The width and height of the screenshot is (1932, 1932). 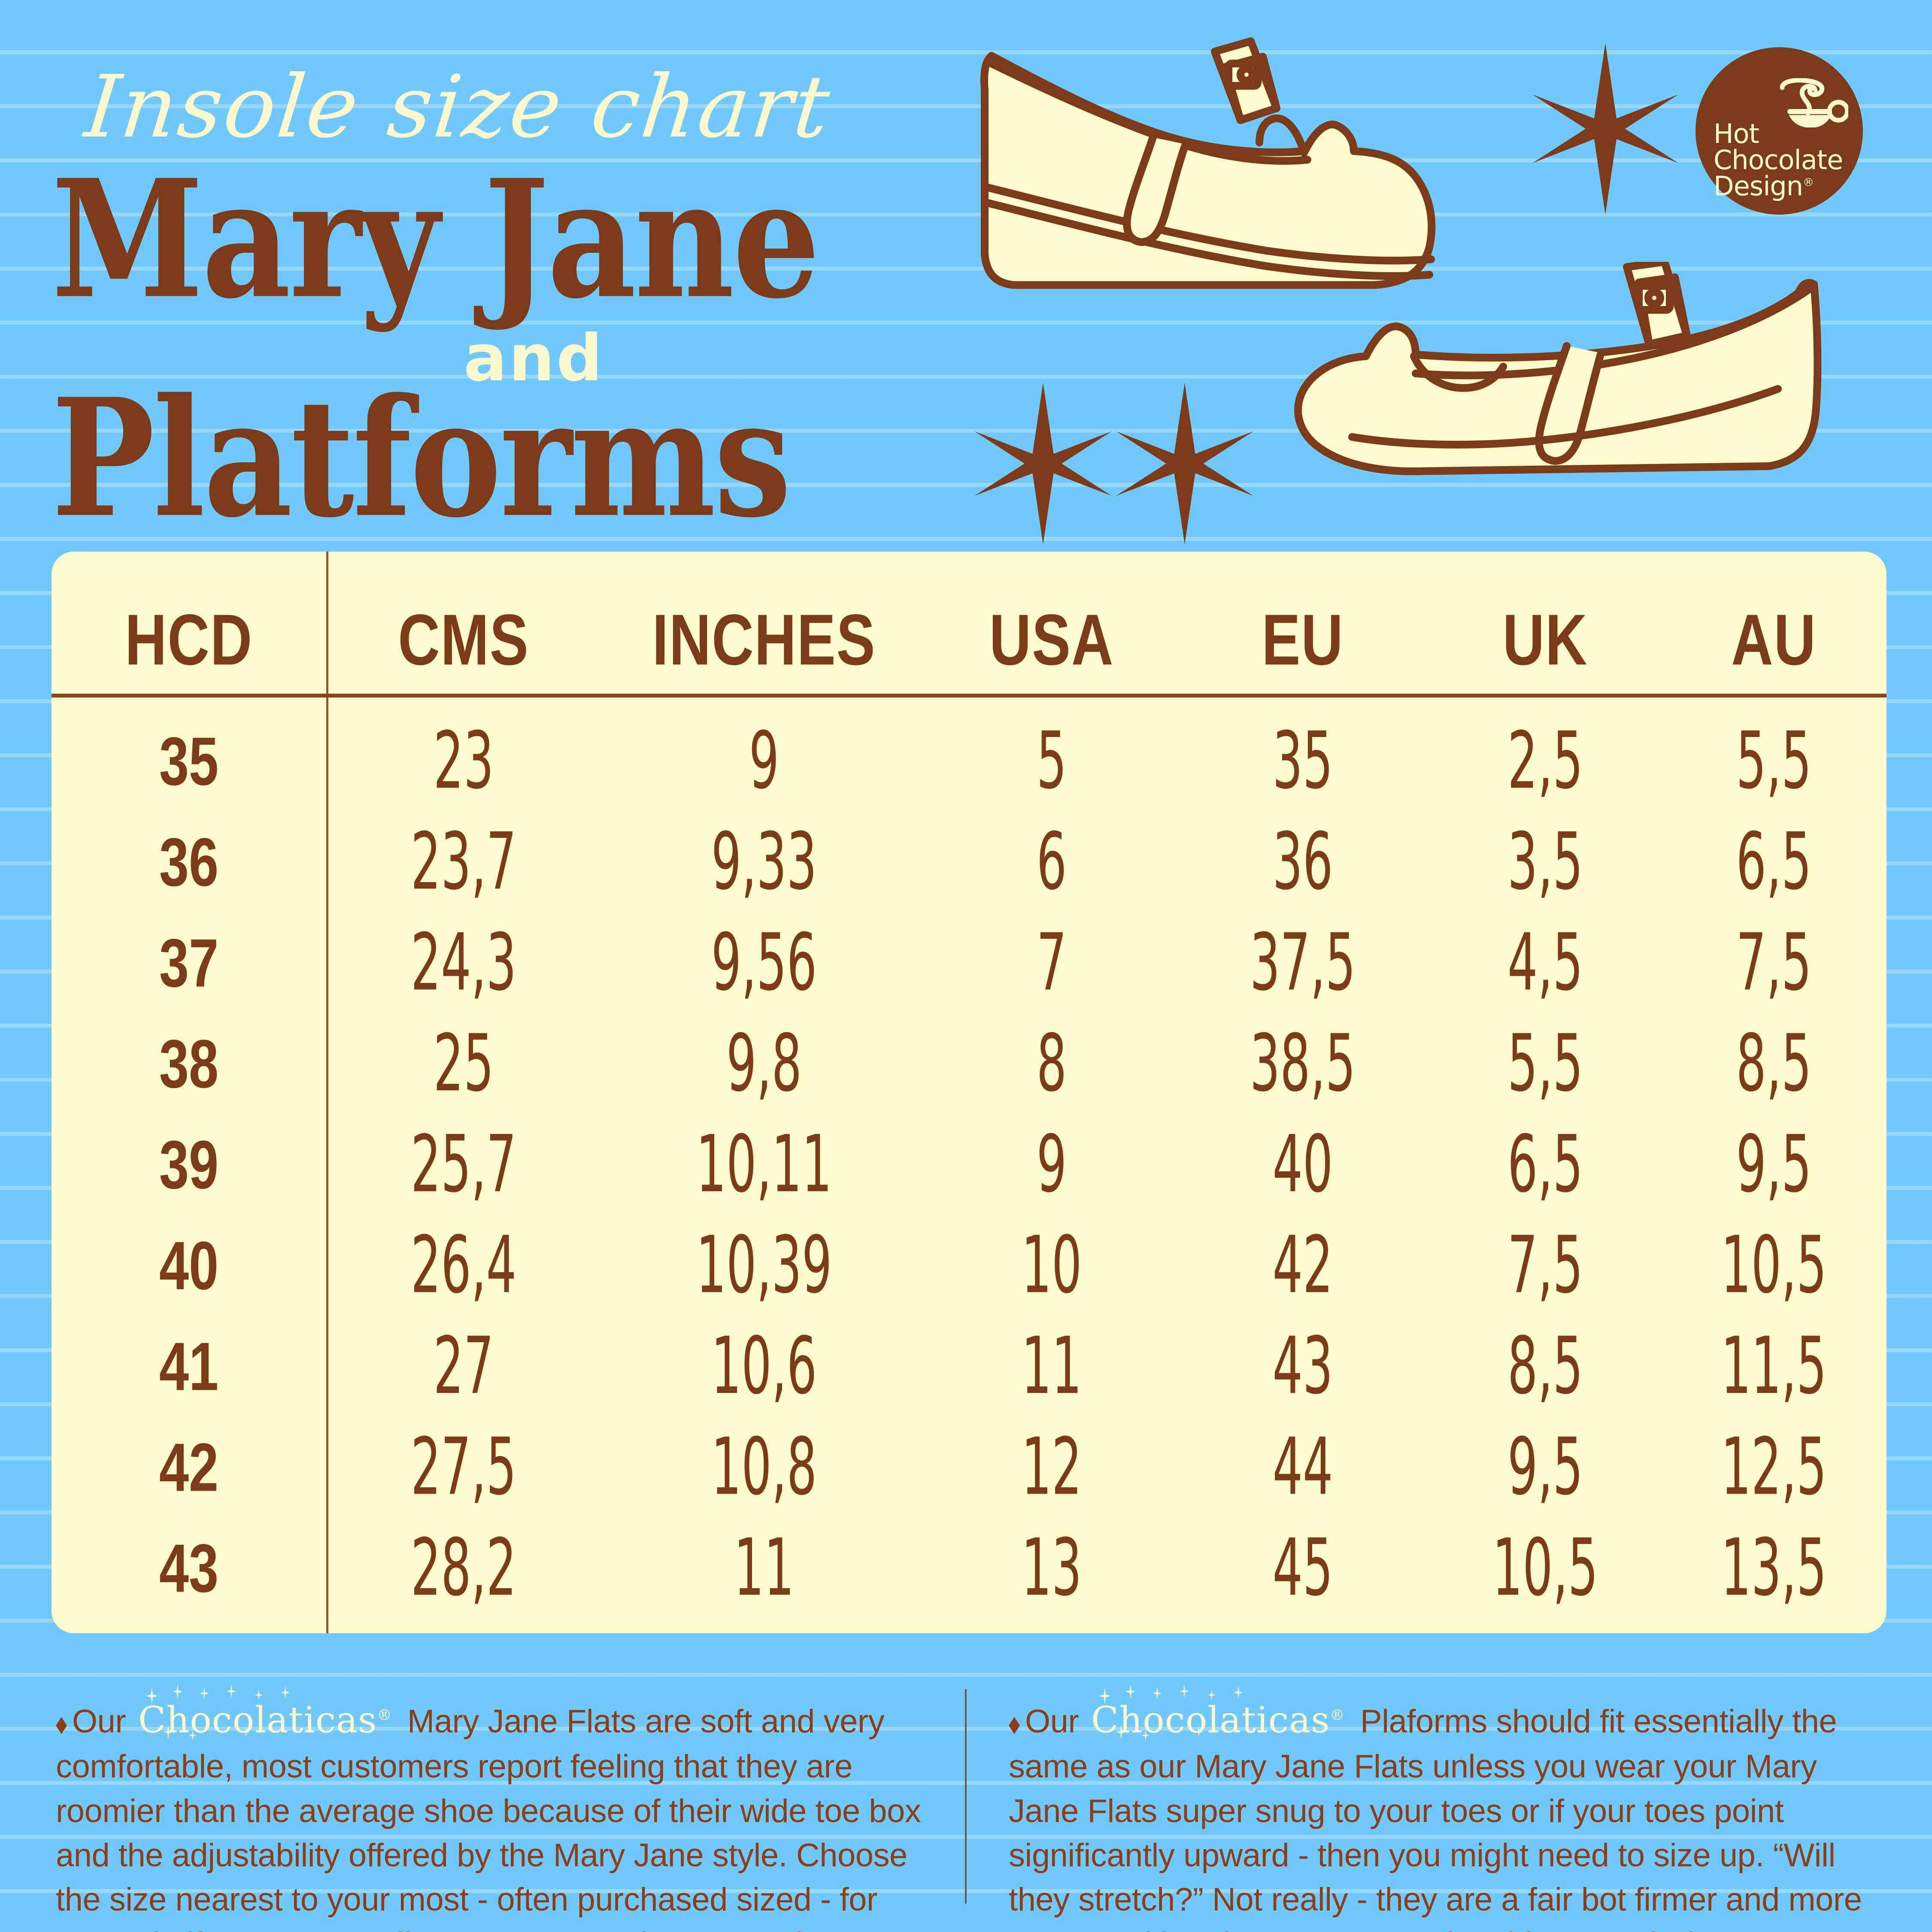 I want to click on hot-chocolate-design-logo: Hot Chocolate Design®, so click(x=1779, y=131).